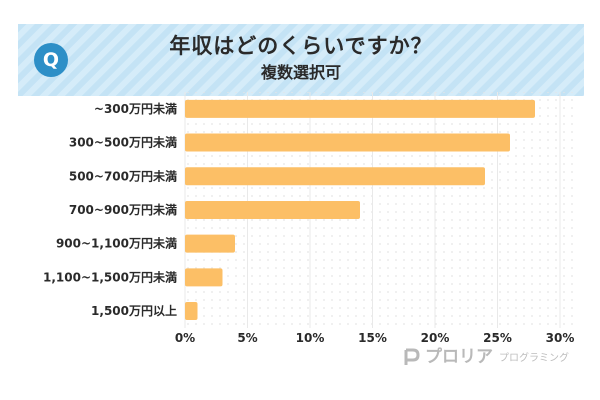 This screenshot has height=400, width=600. What do you see at coordinates (123, 209) in the screenshot?
I see `category-label: 700~900万円未満` at bounding box center [123, 209].